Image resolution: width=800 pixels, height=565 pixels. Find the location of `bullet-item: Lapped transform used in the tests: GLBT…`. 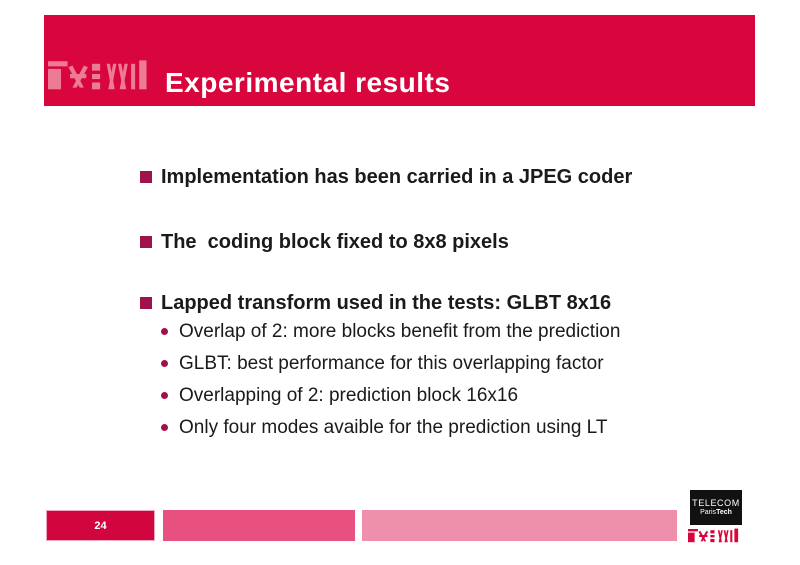

bullet-item: Lapped transform used in the tests: GLBT… is located at coordinates (375, 303).